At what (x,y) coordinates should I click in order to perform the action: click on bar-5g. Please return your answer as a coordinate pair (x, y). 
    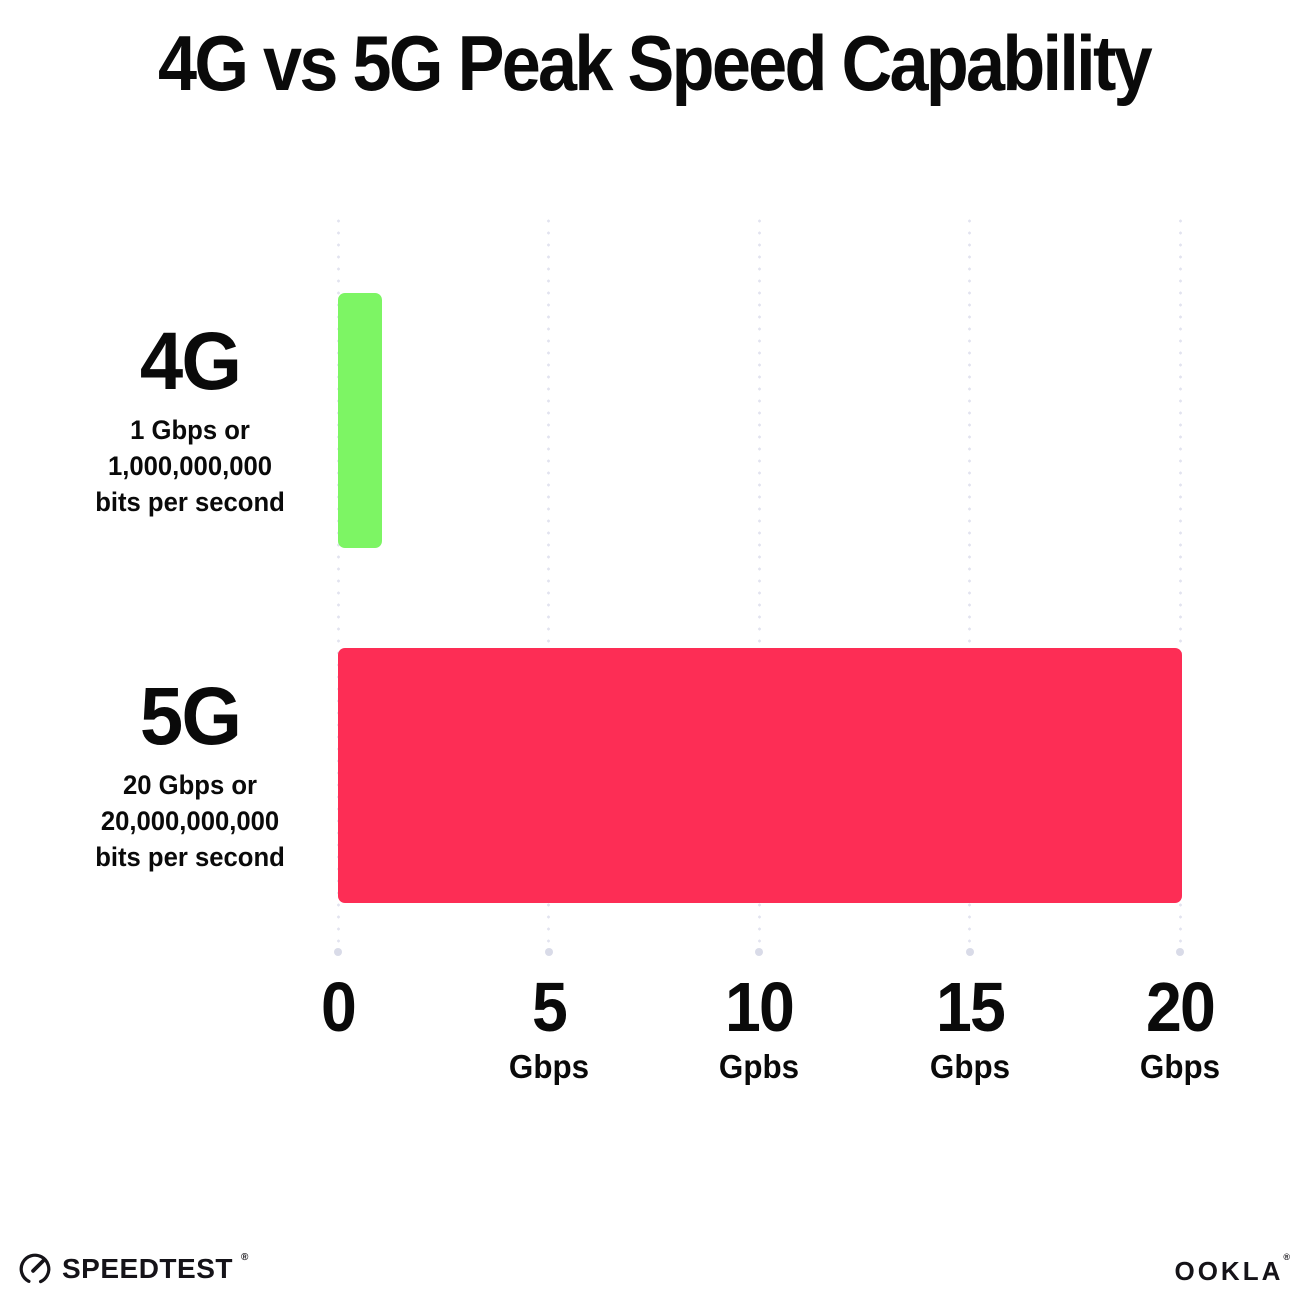
    Looking at the image, I should click on (760, 775).